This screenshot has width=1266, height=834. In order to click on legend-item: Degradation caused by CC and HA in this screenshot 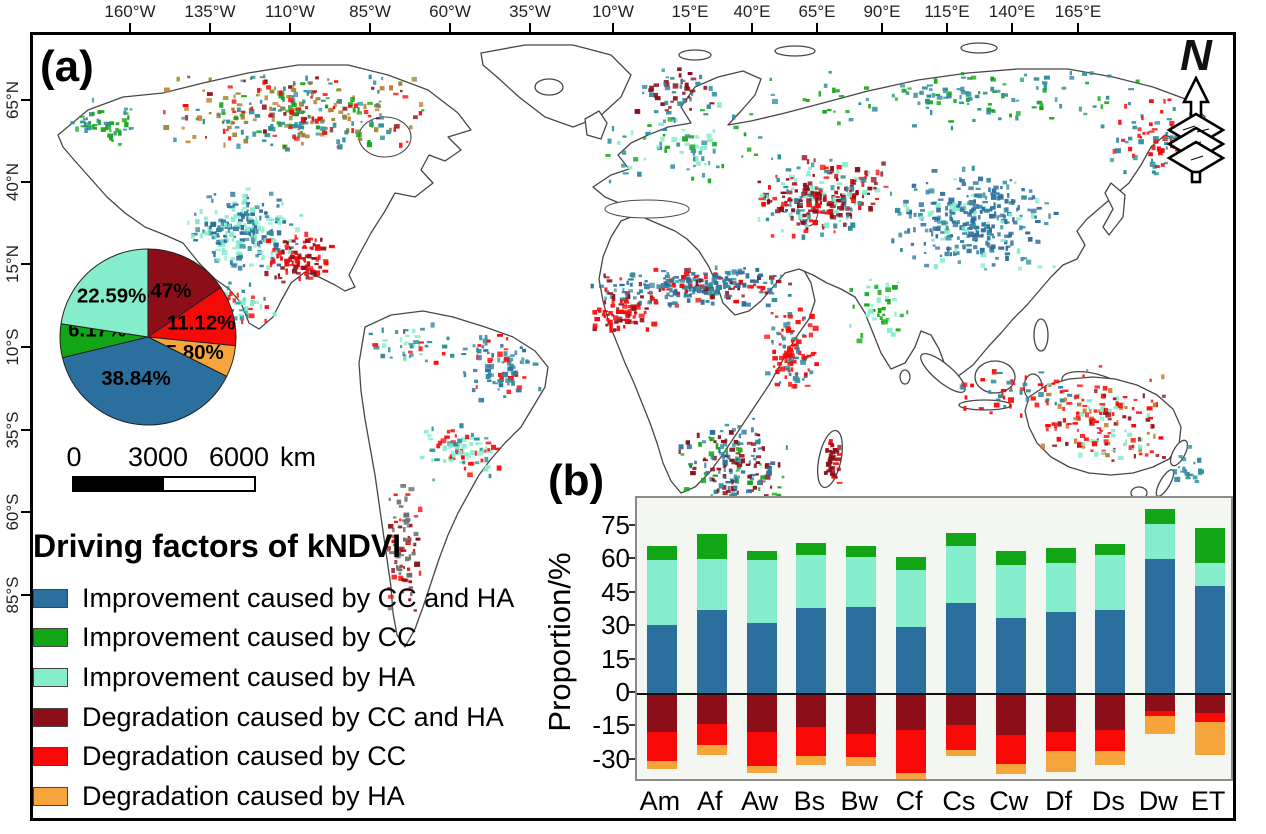, I will do `click(268, 717)`.